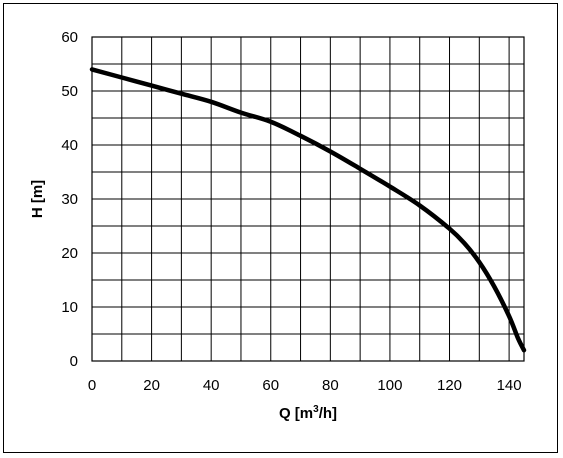 The width and height of the screenshot is (563, 458). I want to click on x-axis-ticks: 0 20 40 60 80 100 120 140, so click(305, 385).